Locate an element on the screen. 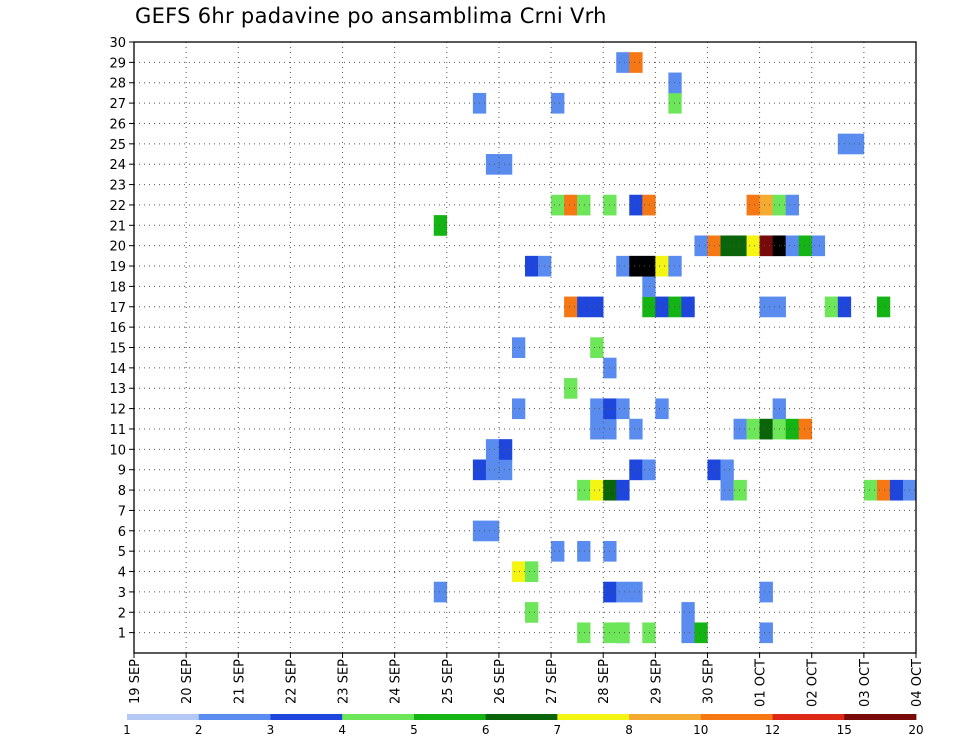  y-tick-label: 12 is located at coordinates (117, 410).